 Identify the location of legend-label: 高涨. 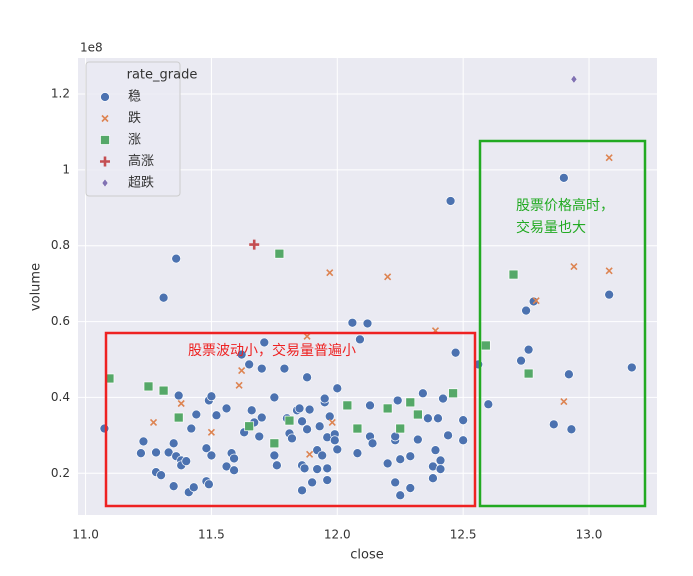
(141, 161).